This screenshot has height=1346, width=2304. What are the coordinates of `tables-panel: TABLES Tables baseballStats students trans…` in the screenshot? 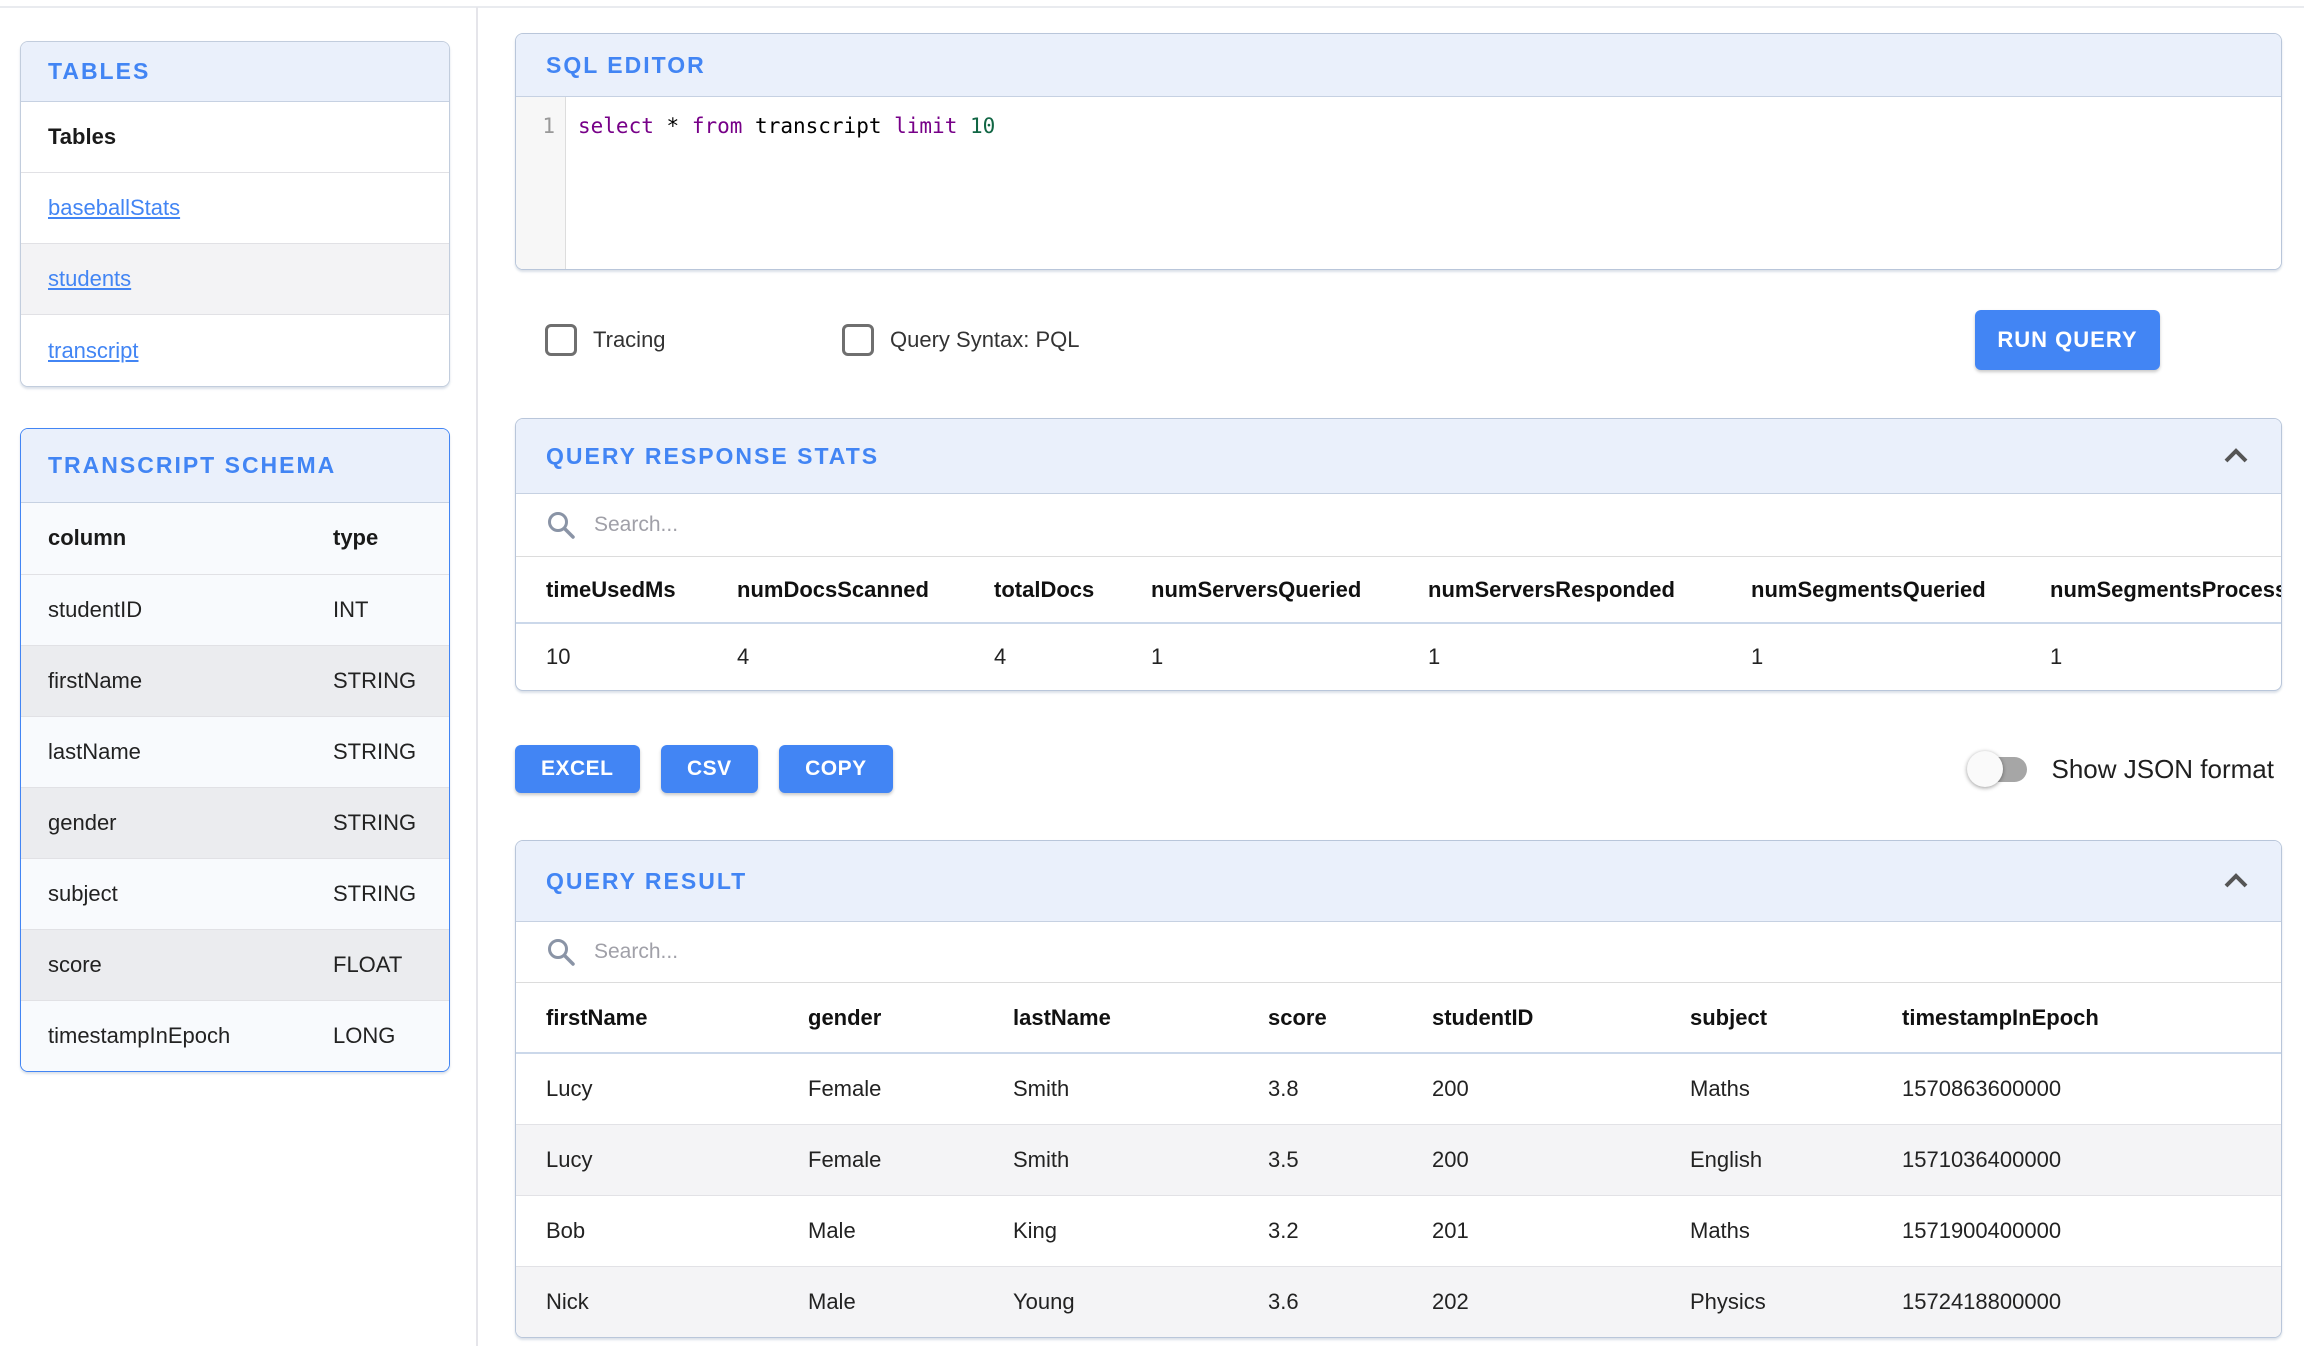 It's located at (235, 214).